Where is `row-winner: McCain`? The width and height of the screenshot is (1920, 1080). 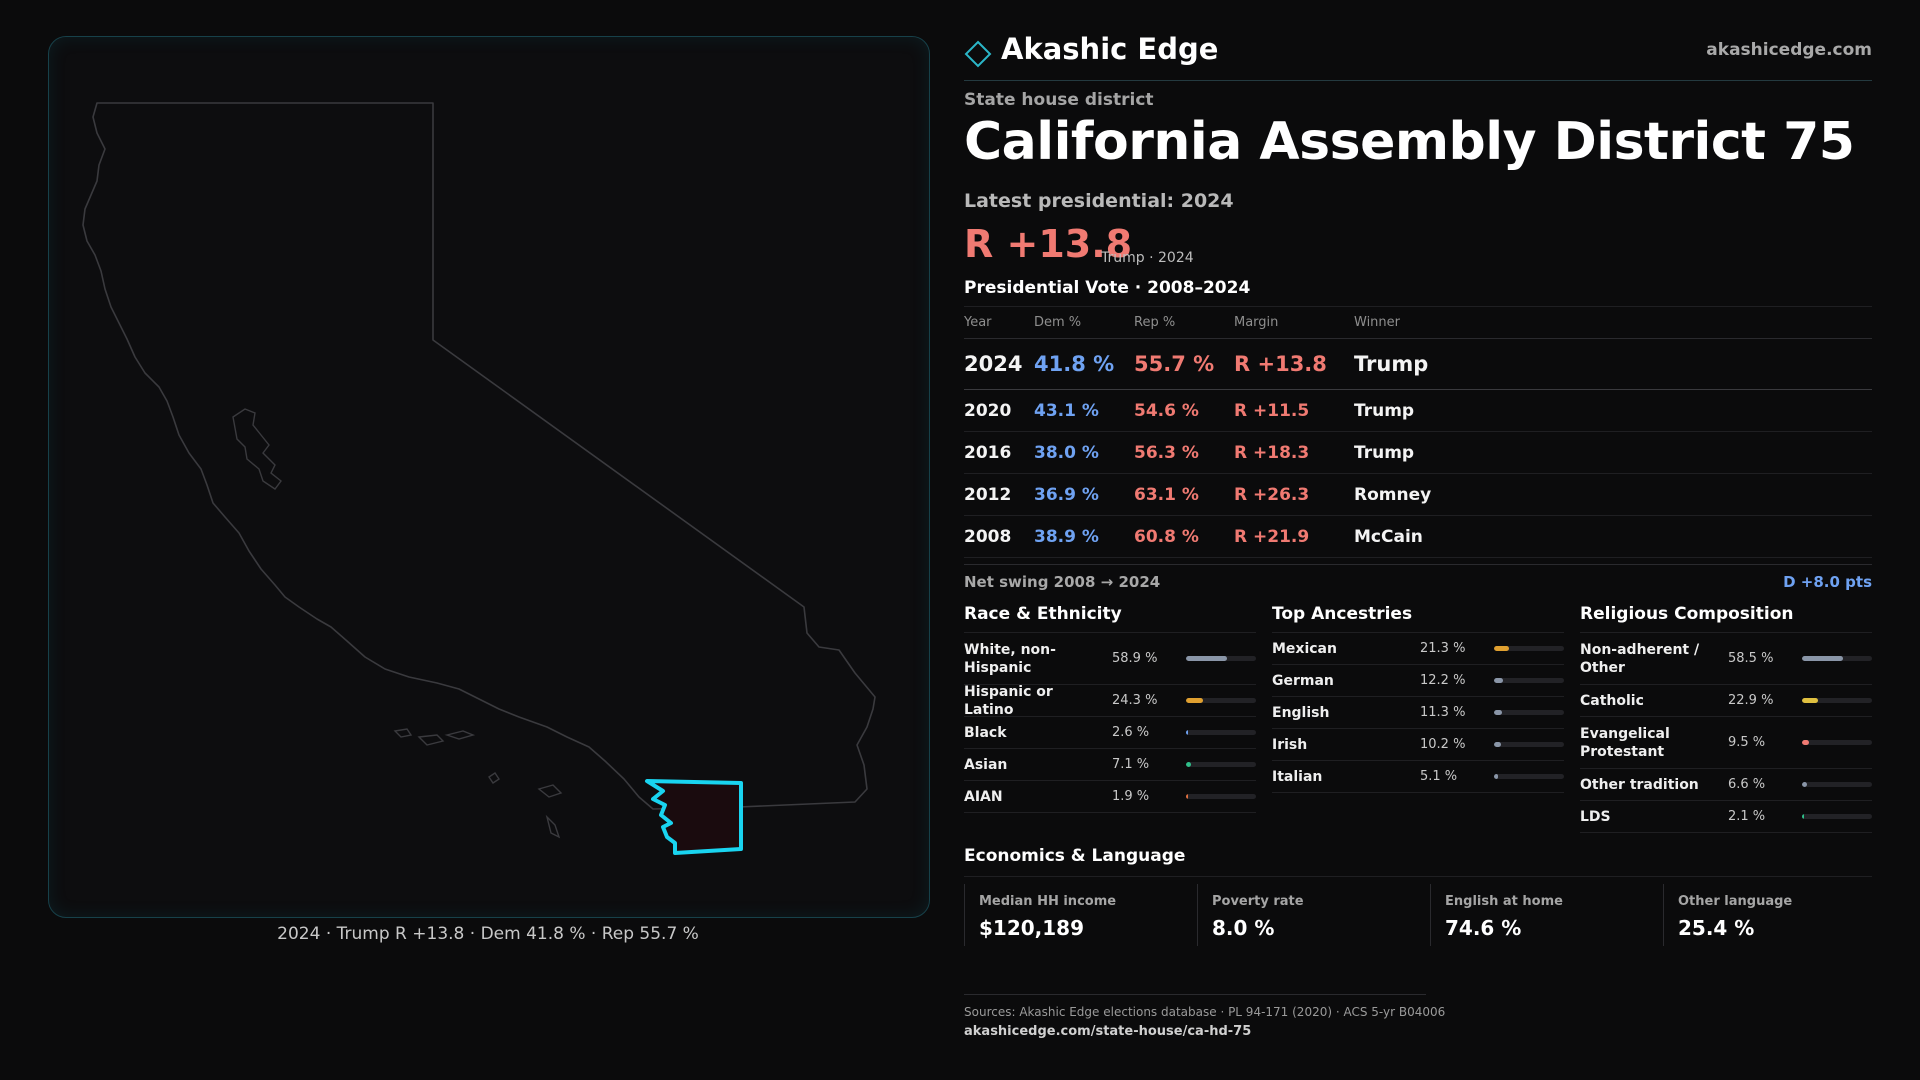 row-winner: McCain is located at coordinates (1388, 536).